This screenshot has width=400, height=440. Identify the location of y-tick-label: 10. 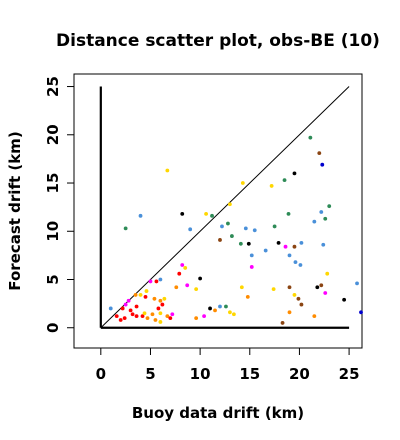
(53, 231).